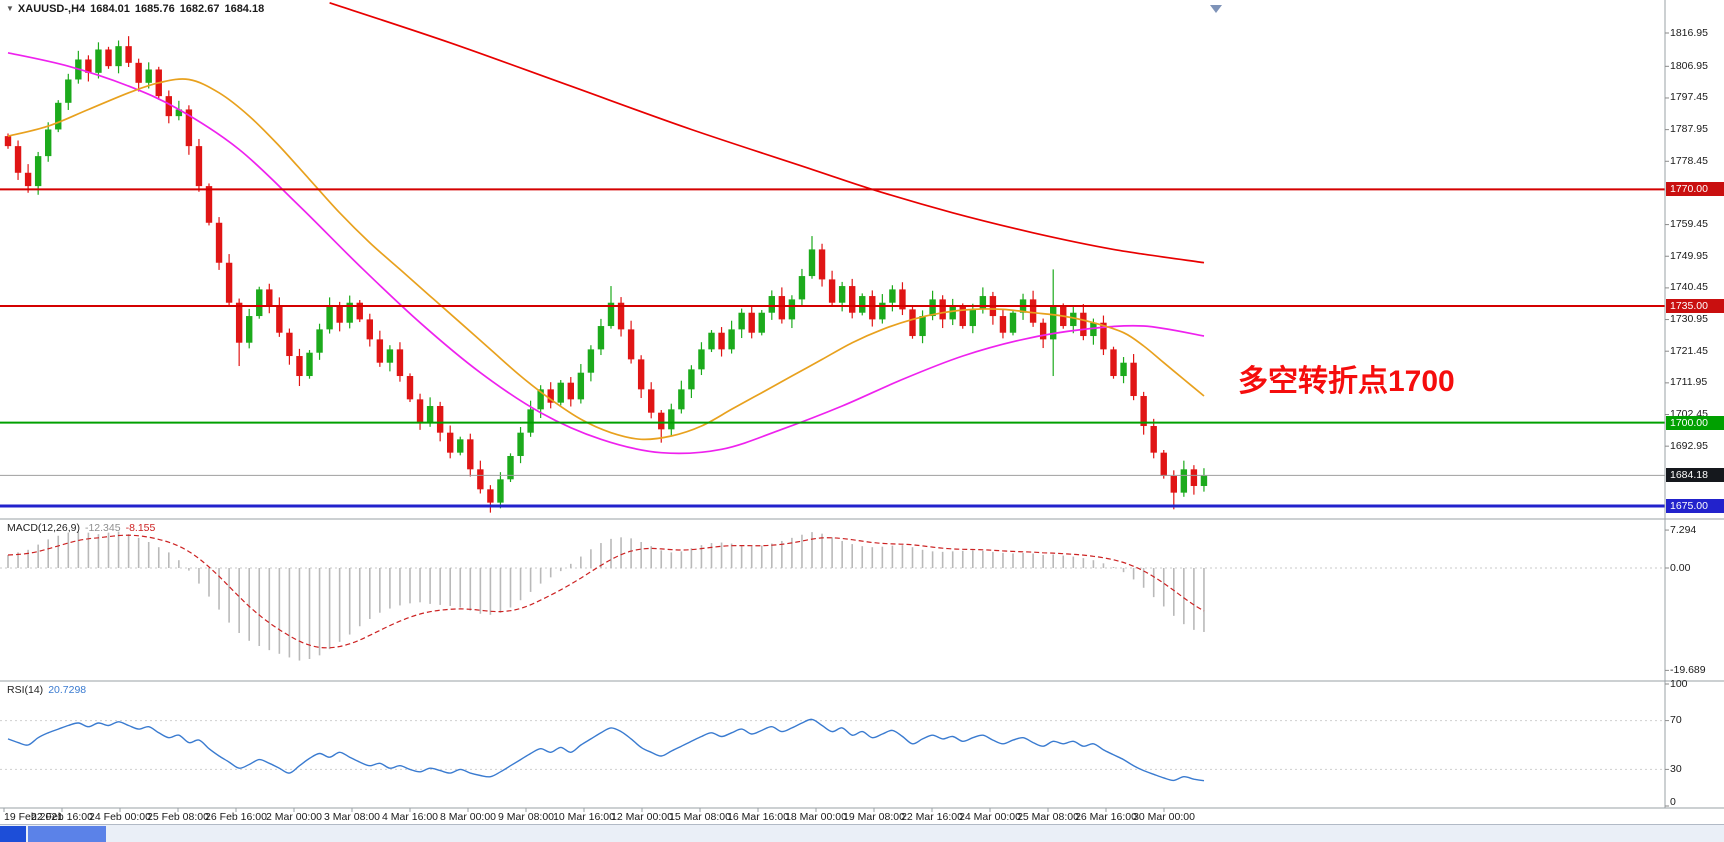 The height and width of the screenshot is (842, 1724). What do you see at coordinates (51, 9) in the screenshot?
I see `symbol-period-label: XAUUSD-,H4` at bounding box center [51, 9].